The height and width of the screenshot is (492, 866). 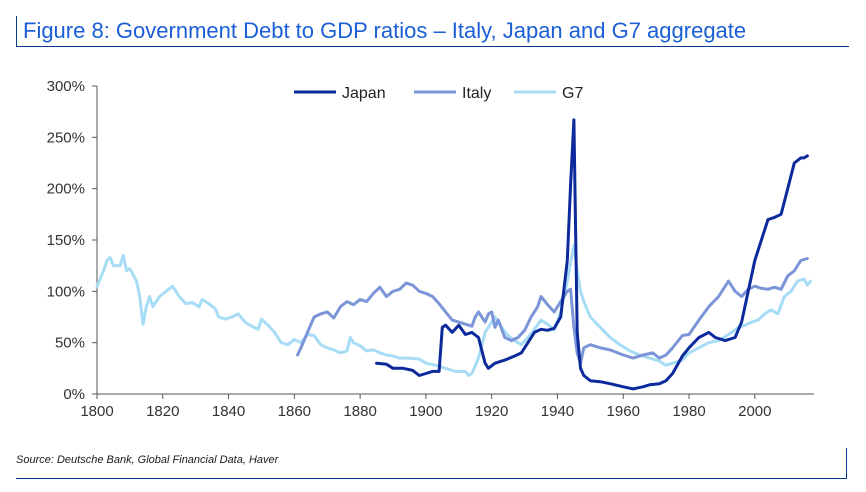 What do you see at coordinates (66, 240) in the screenshot?
I see `y-tick-label: 150%` at bounding box center [66, 240].